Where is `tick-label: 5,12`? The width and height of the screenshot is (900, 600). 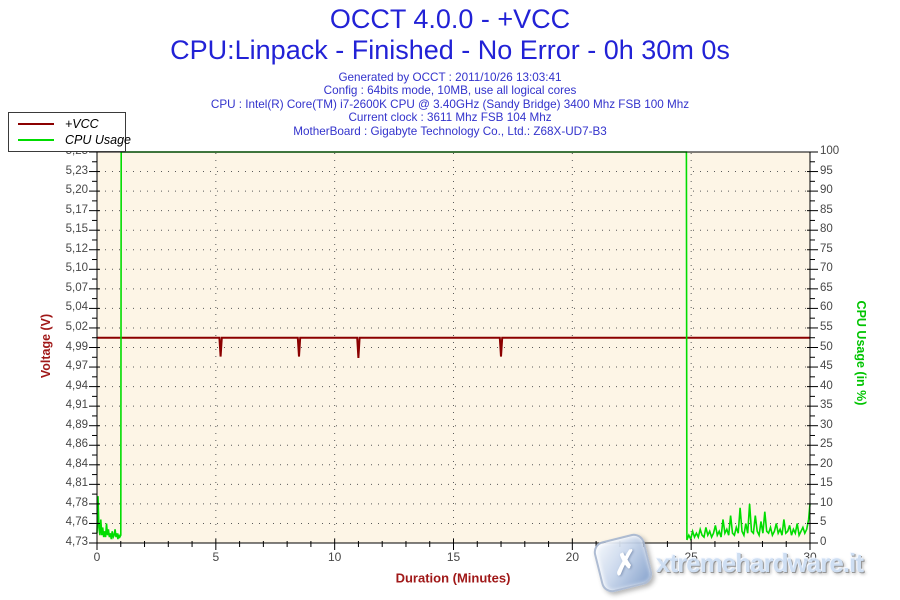 tick-label: 5,12 is located at coordinates (76, 248).